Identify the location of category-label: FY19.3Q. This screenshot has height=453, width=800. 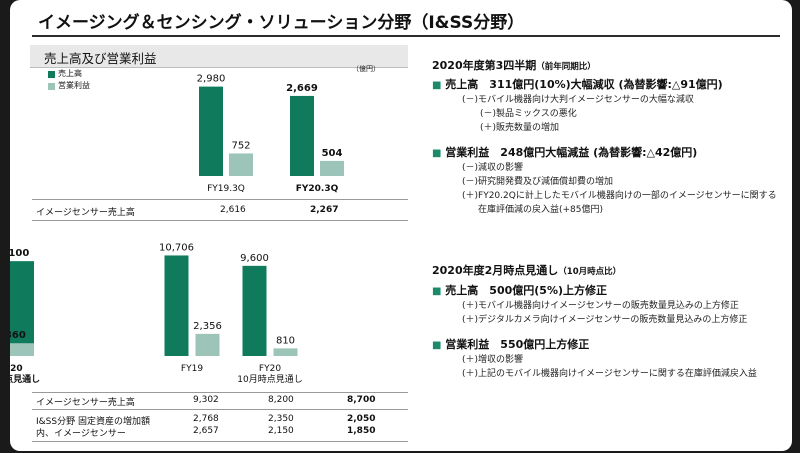
(226, 189).